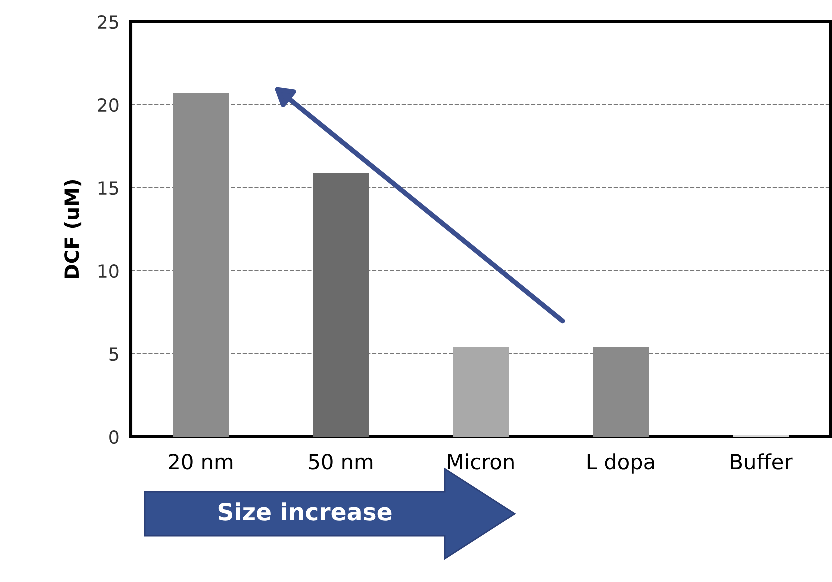 The height and width of the screenshot is (582, 832). I want to click on y-tick-label: 5, so click(114, 355).